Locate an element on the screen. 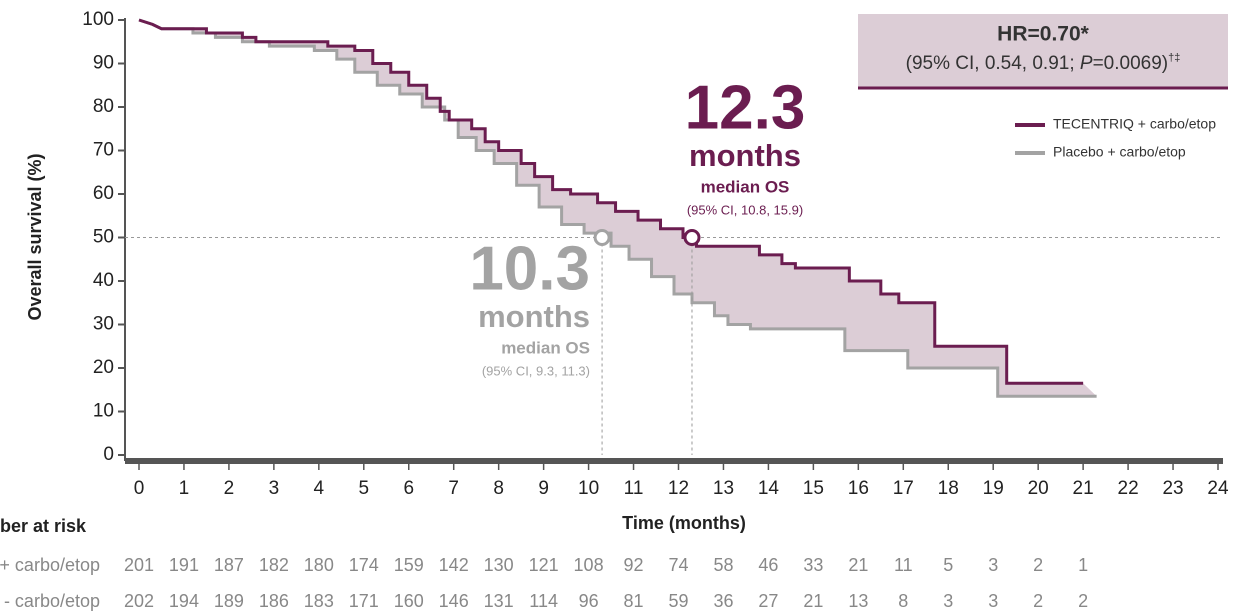  hr-p-symbol: P is located at coordinates (1086, 63).